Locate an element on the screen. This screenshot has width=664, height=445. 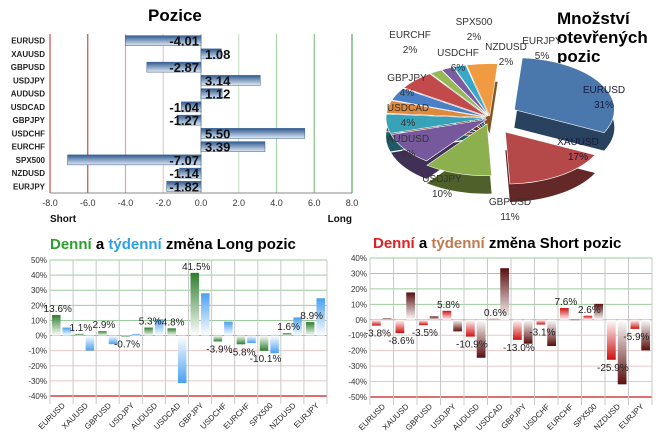
pie-label: USDCAD is located at coordinates (408, 108).